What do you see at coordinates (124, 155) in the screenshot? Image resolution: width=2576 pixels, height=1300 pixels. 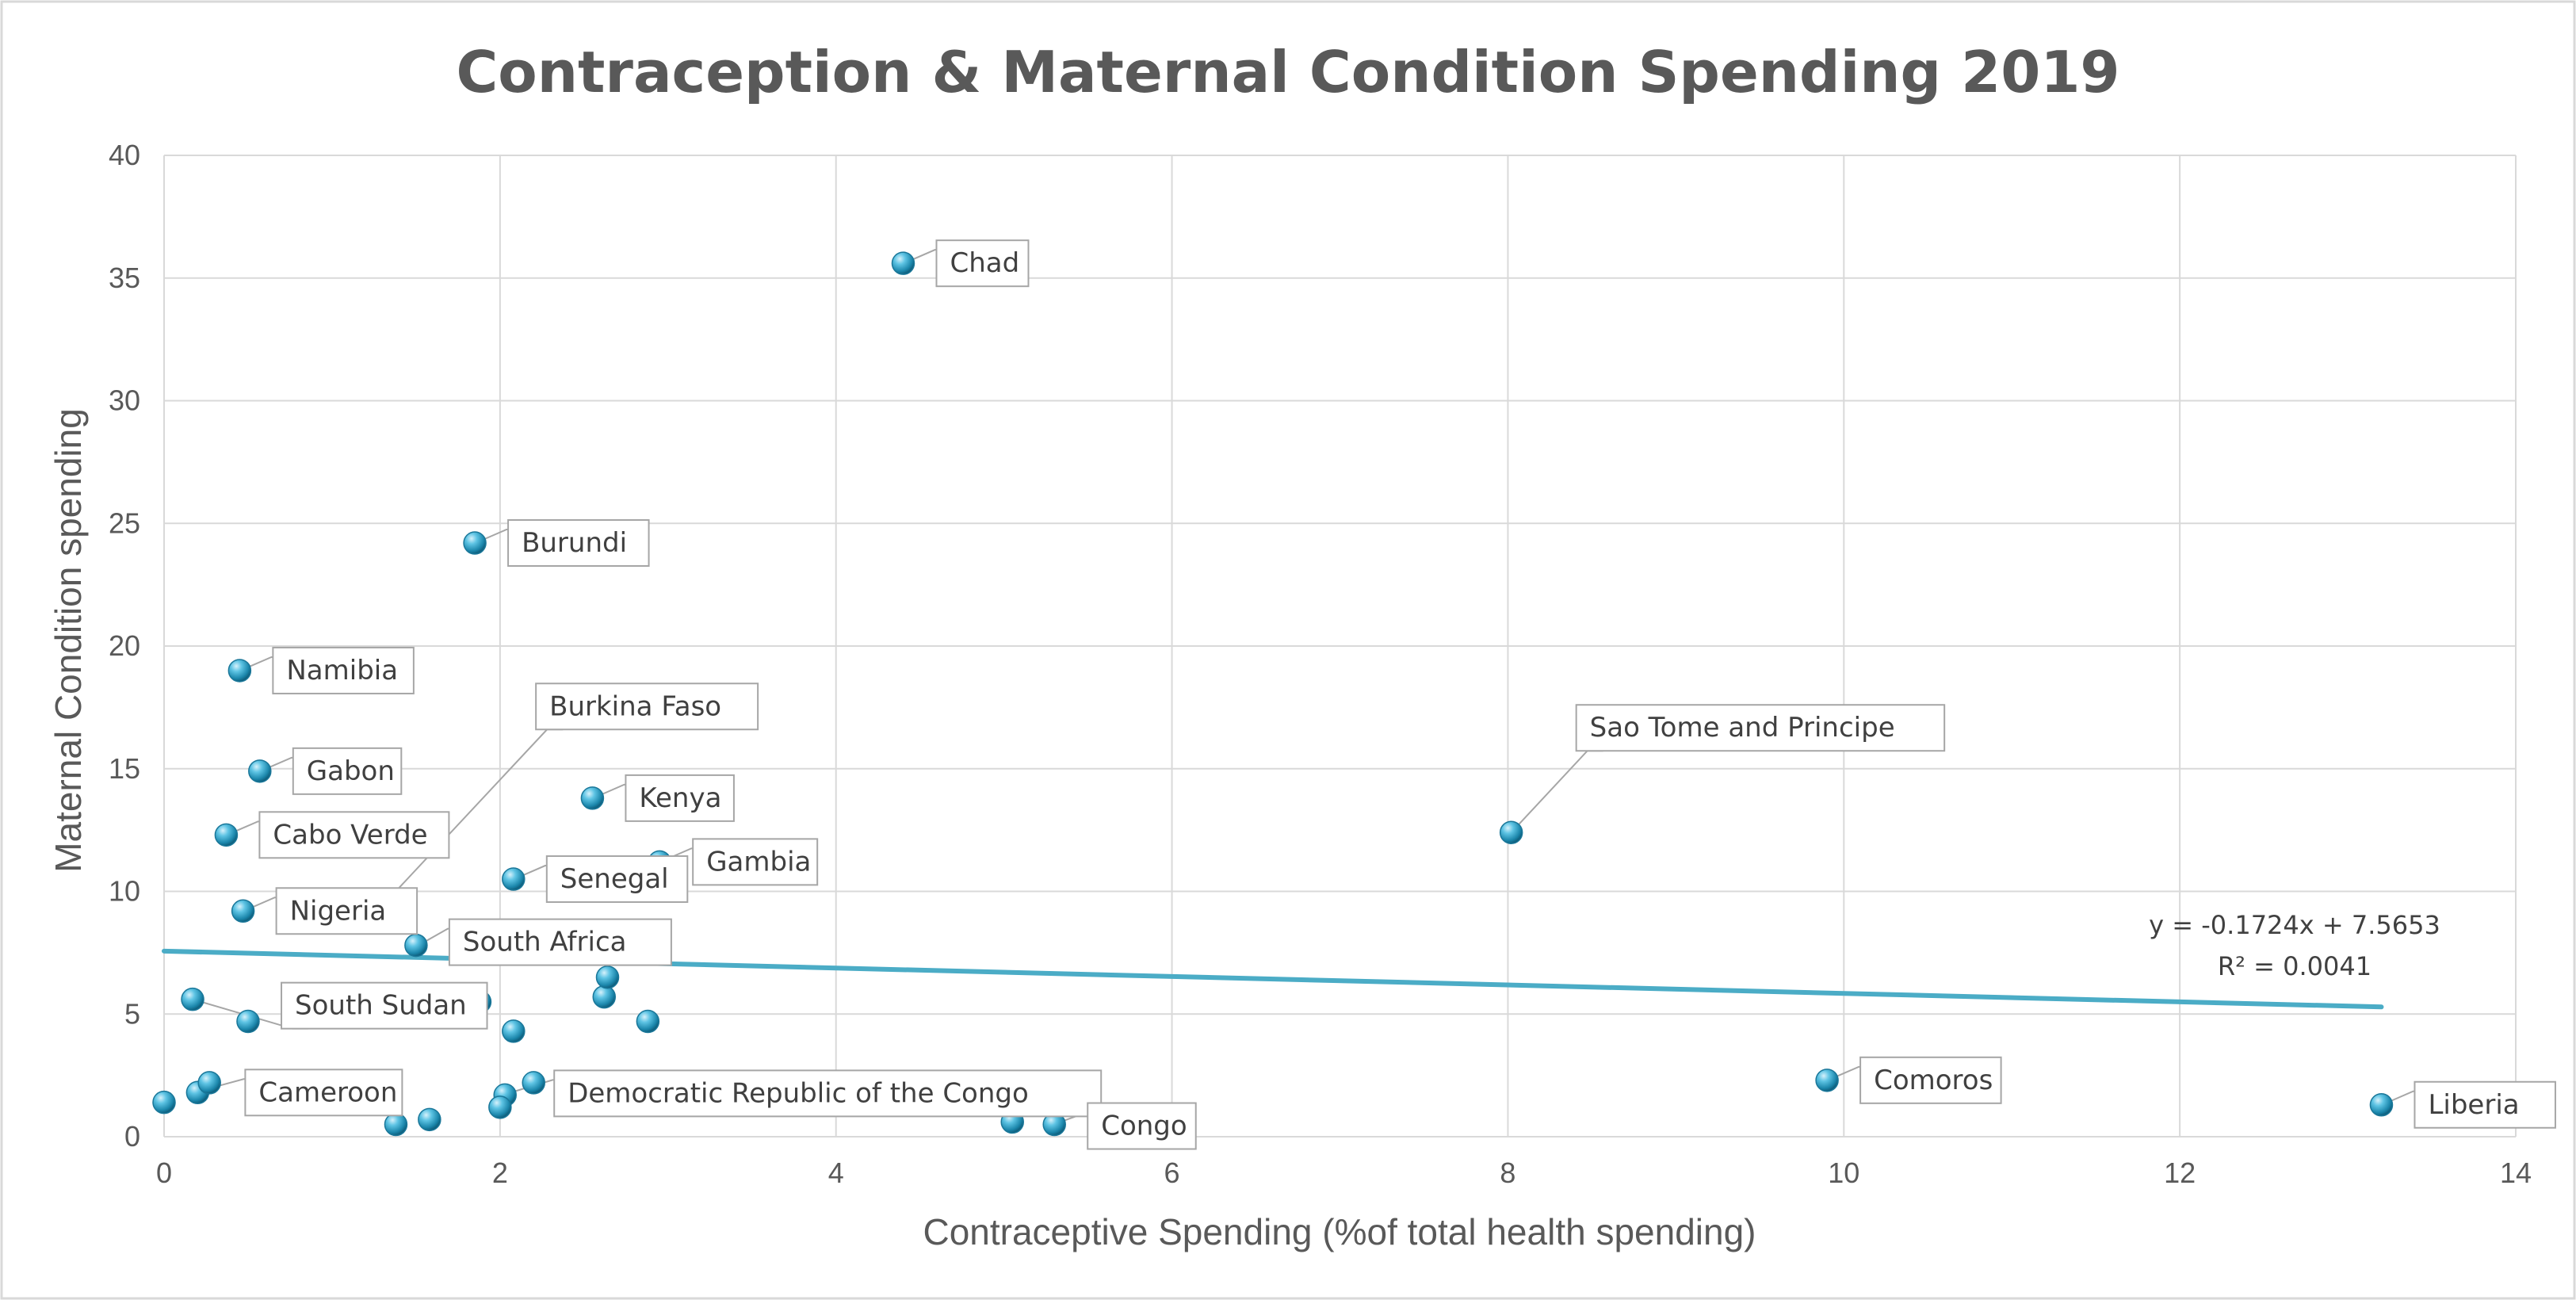 I see `y-tick-label: 40` at bounding box center [124, 155].